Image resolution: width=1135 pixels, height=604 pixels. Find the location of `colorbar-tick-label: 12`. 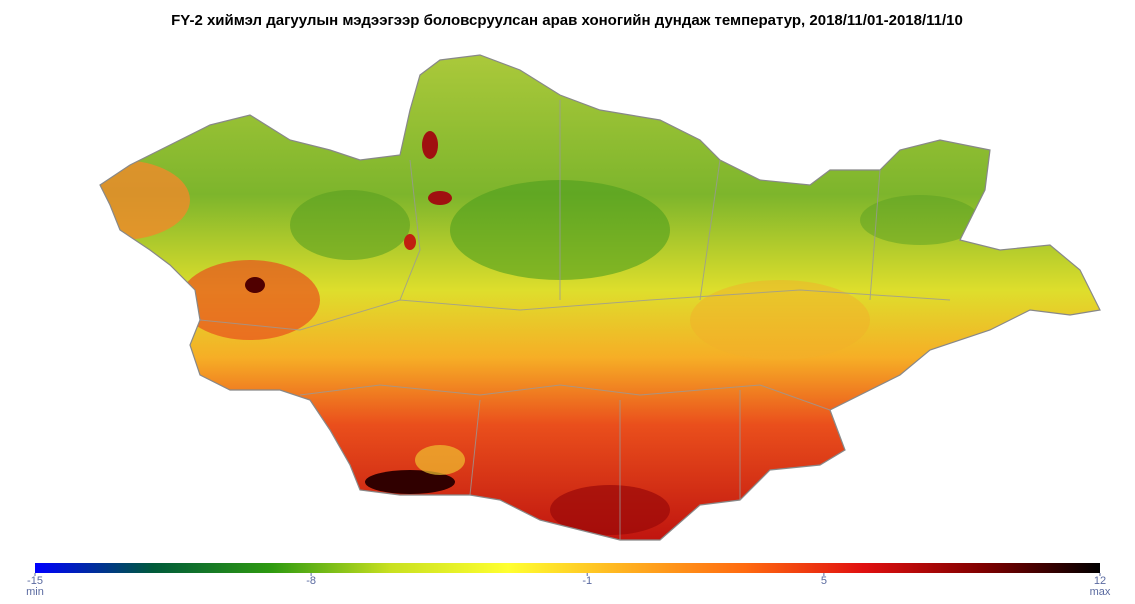

colorbar-tick-label: 12 is located at coordinates (1100, 581).